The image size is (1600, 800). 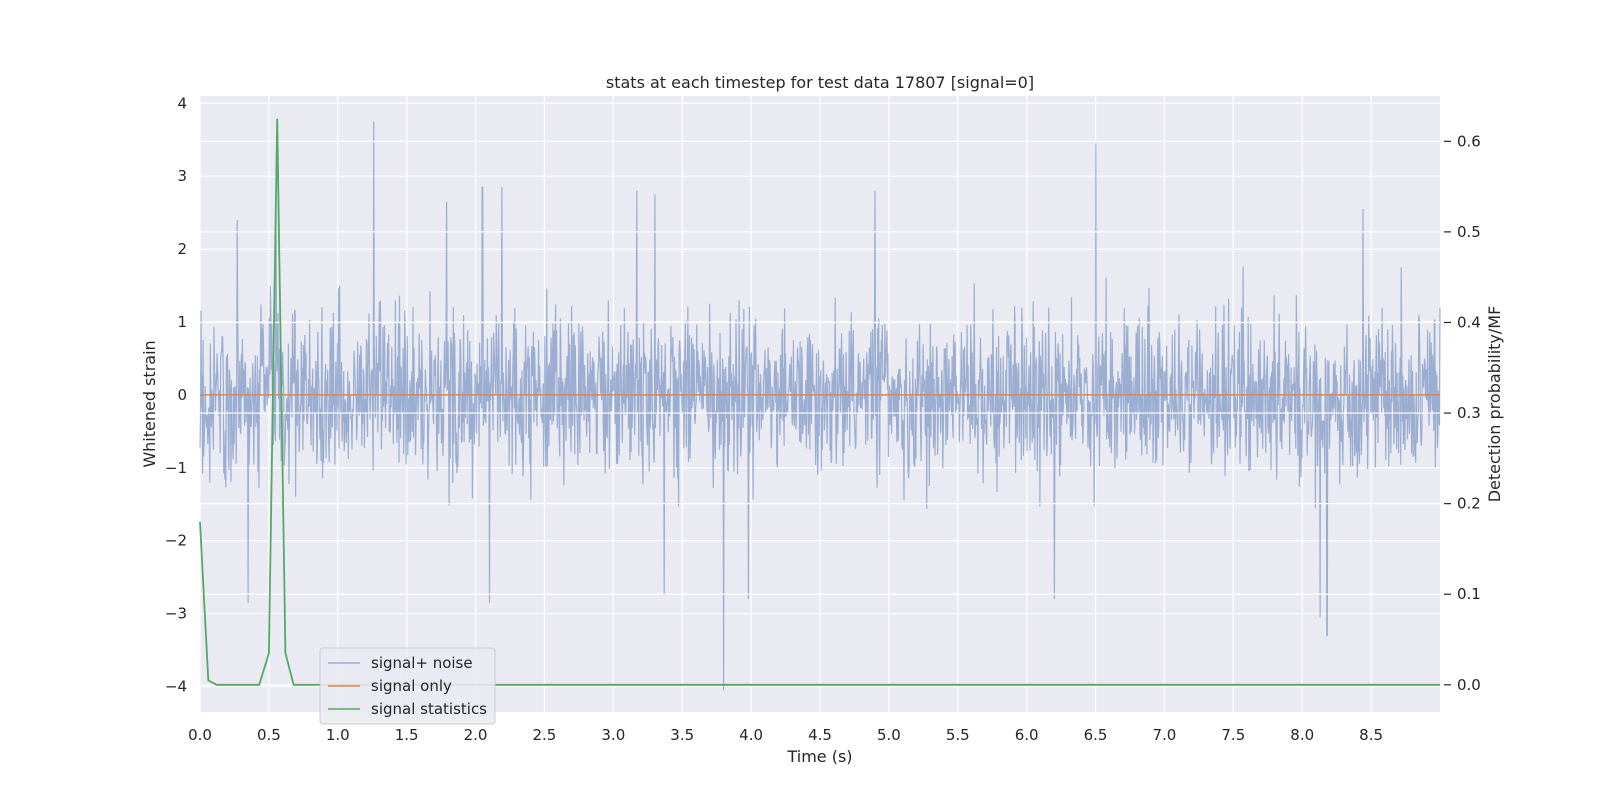 I want to click on y-tick-label: −4, so click(x=176, y=686).